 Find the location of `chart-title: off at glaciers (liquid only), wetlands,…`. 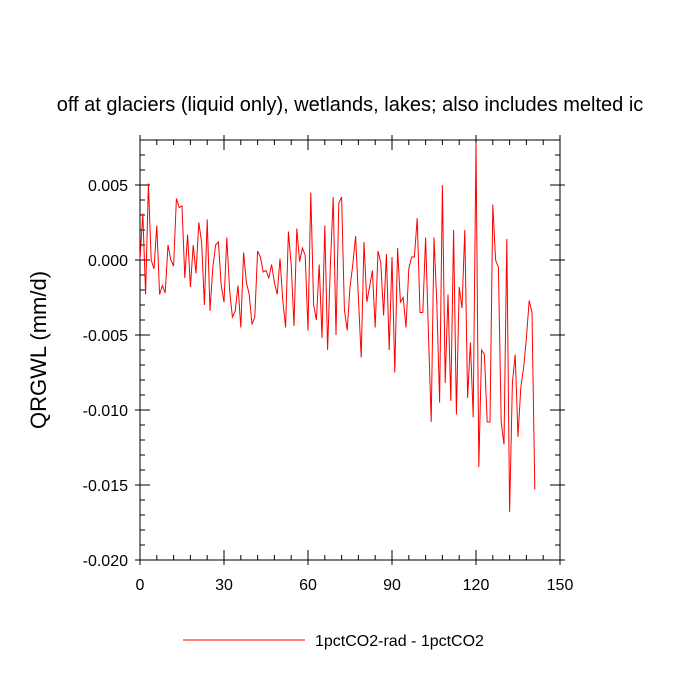

chart-title: off at glaciers (liquid only), wetlands,… is located at coordinates (350, 105).